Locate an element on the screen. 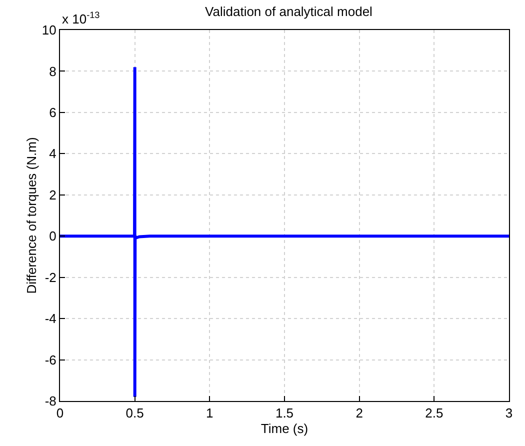 The image size is (525, 446). x-tick-label: 3 is located at coordinates (509, 413).